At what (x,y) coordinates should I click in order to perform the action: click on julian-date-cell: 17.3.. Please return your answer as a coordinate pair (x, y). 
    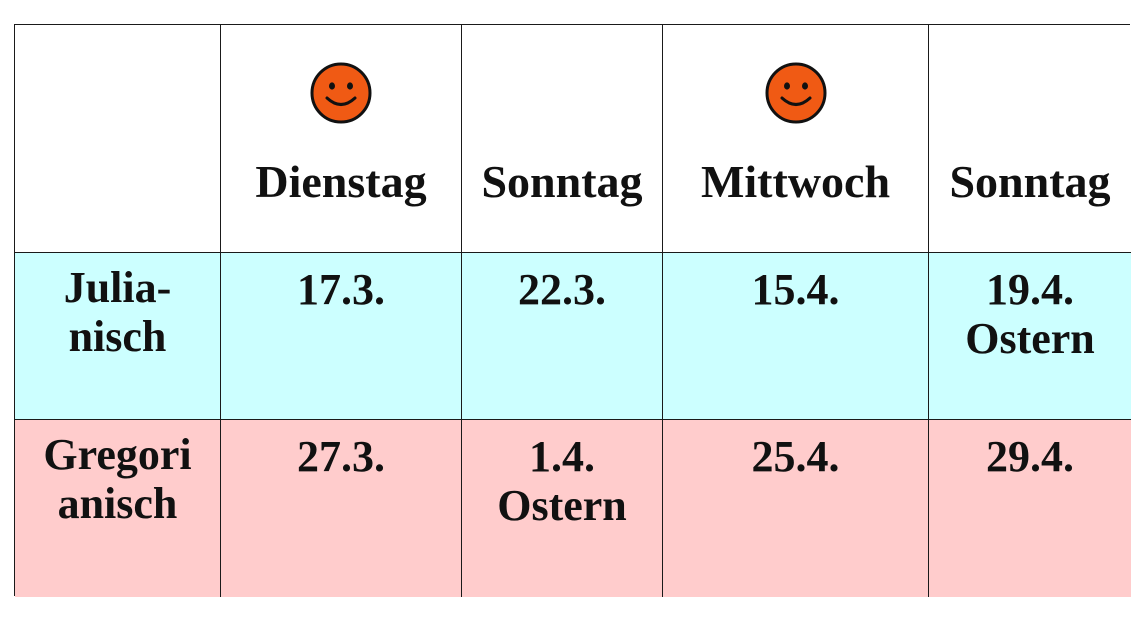
    Looking at the image, I should click on (341, 336).